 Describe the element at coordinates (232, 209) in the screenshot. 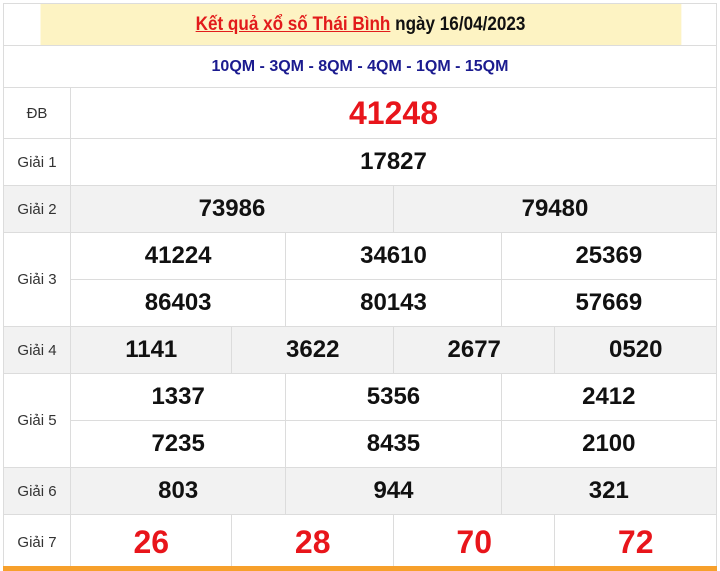

I see `prize-number: 73986` at that location.